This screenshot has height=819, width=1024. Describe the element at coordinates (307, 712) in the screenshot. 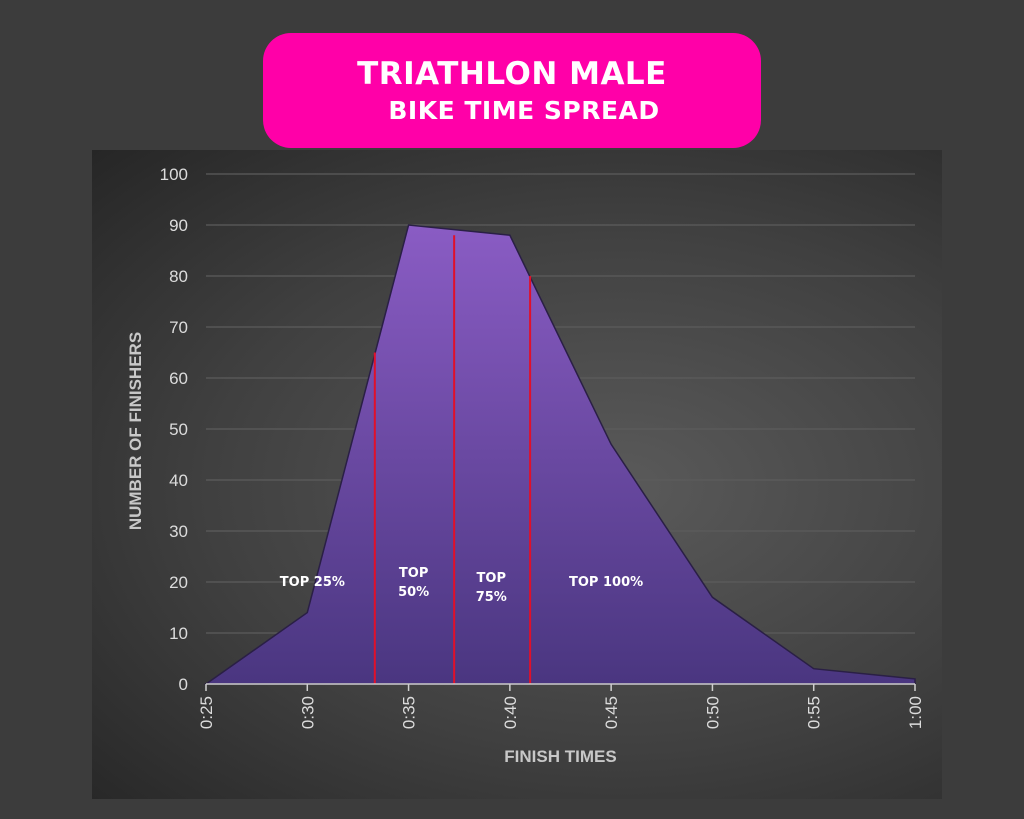

I see `x-tick-label: 0:30` at that location.